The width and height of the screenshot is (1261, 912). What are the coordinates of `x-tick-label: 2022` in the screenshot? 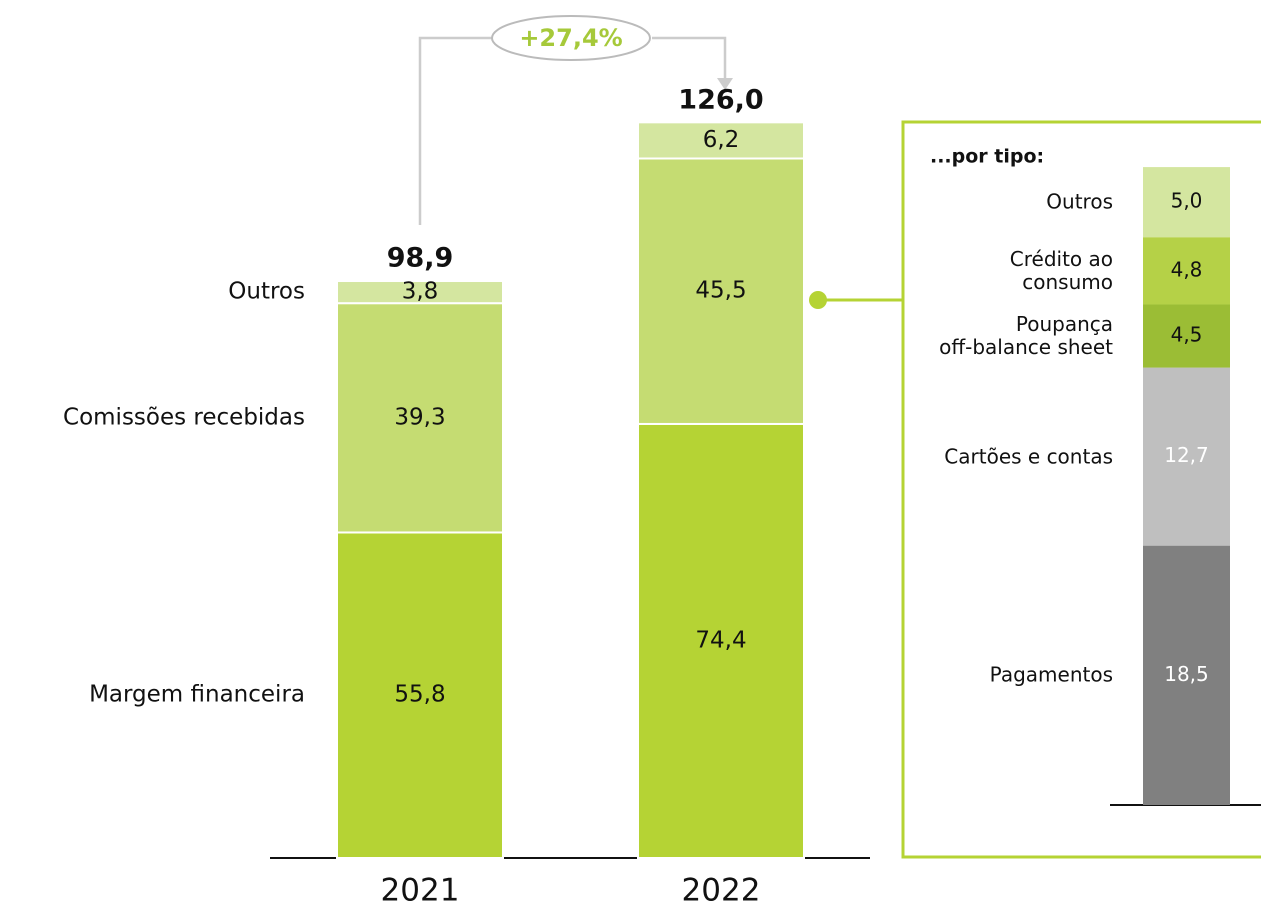 It's located at (721, 891).